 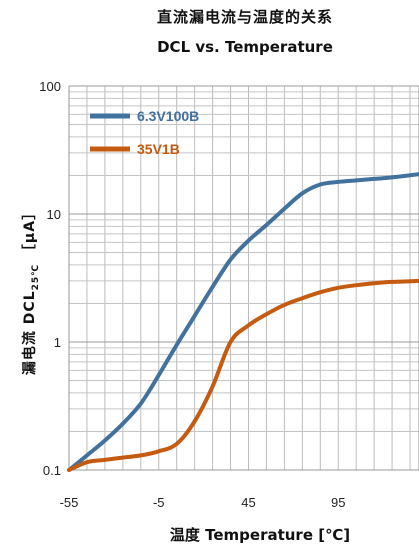 I want to click on x-axis-label: 温度 Temperature [℃], so click(x=260, y=535).